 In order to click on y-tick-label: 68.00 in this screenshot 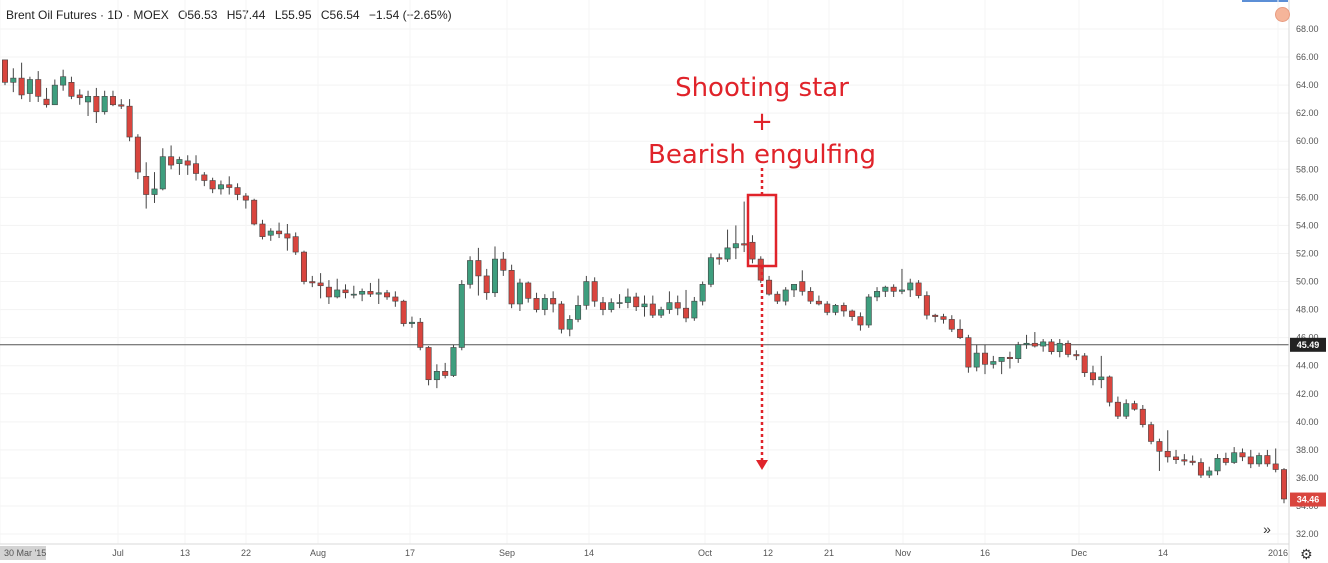, I will do `click(1307, 29)`.